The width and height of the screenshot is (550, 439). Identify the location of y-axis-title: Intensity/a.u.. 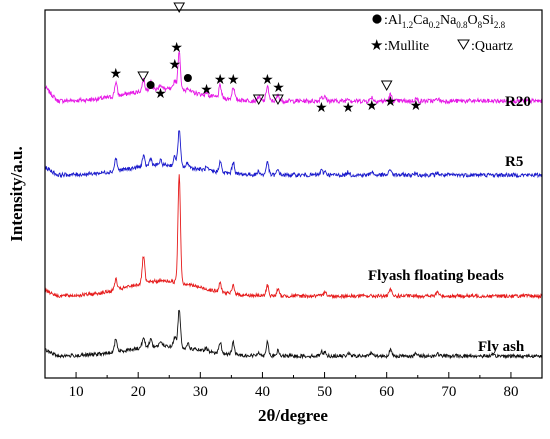
(16, 193).